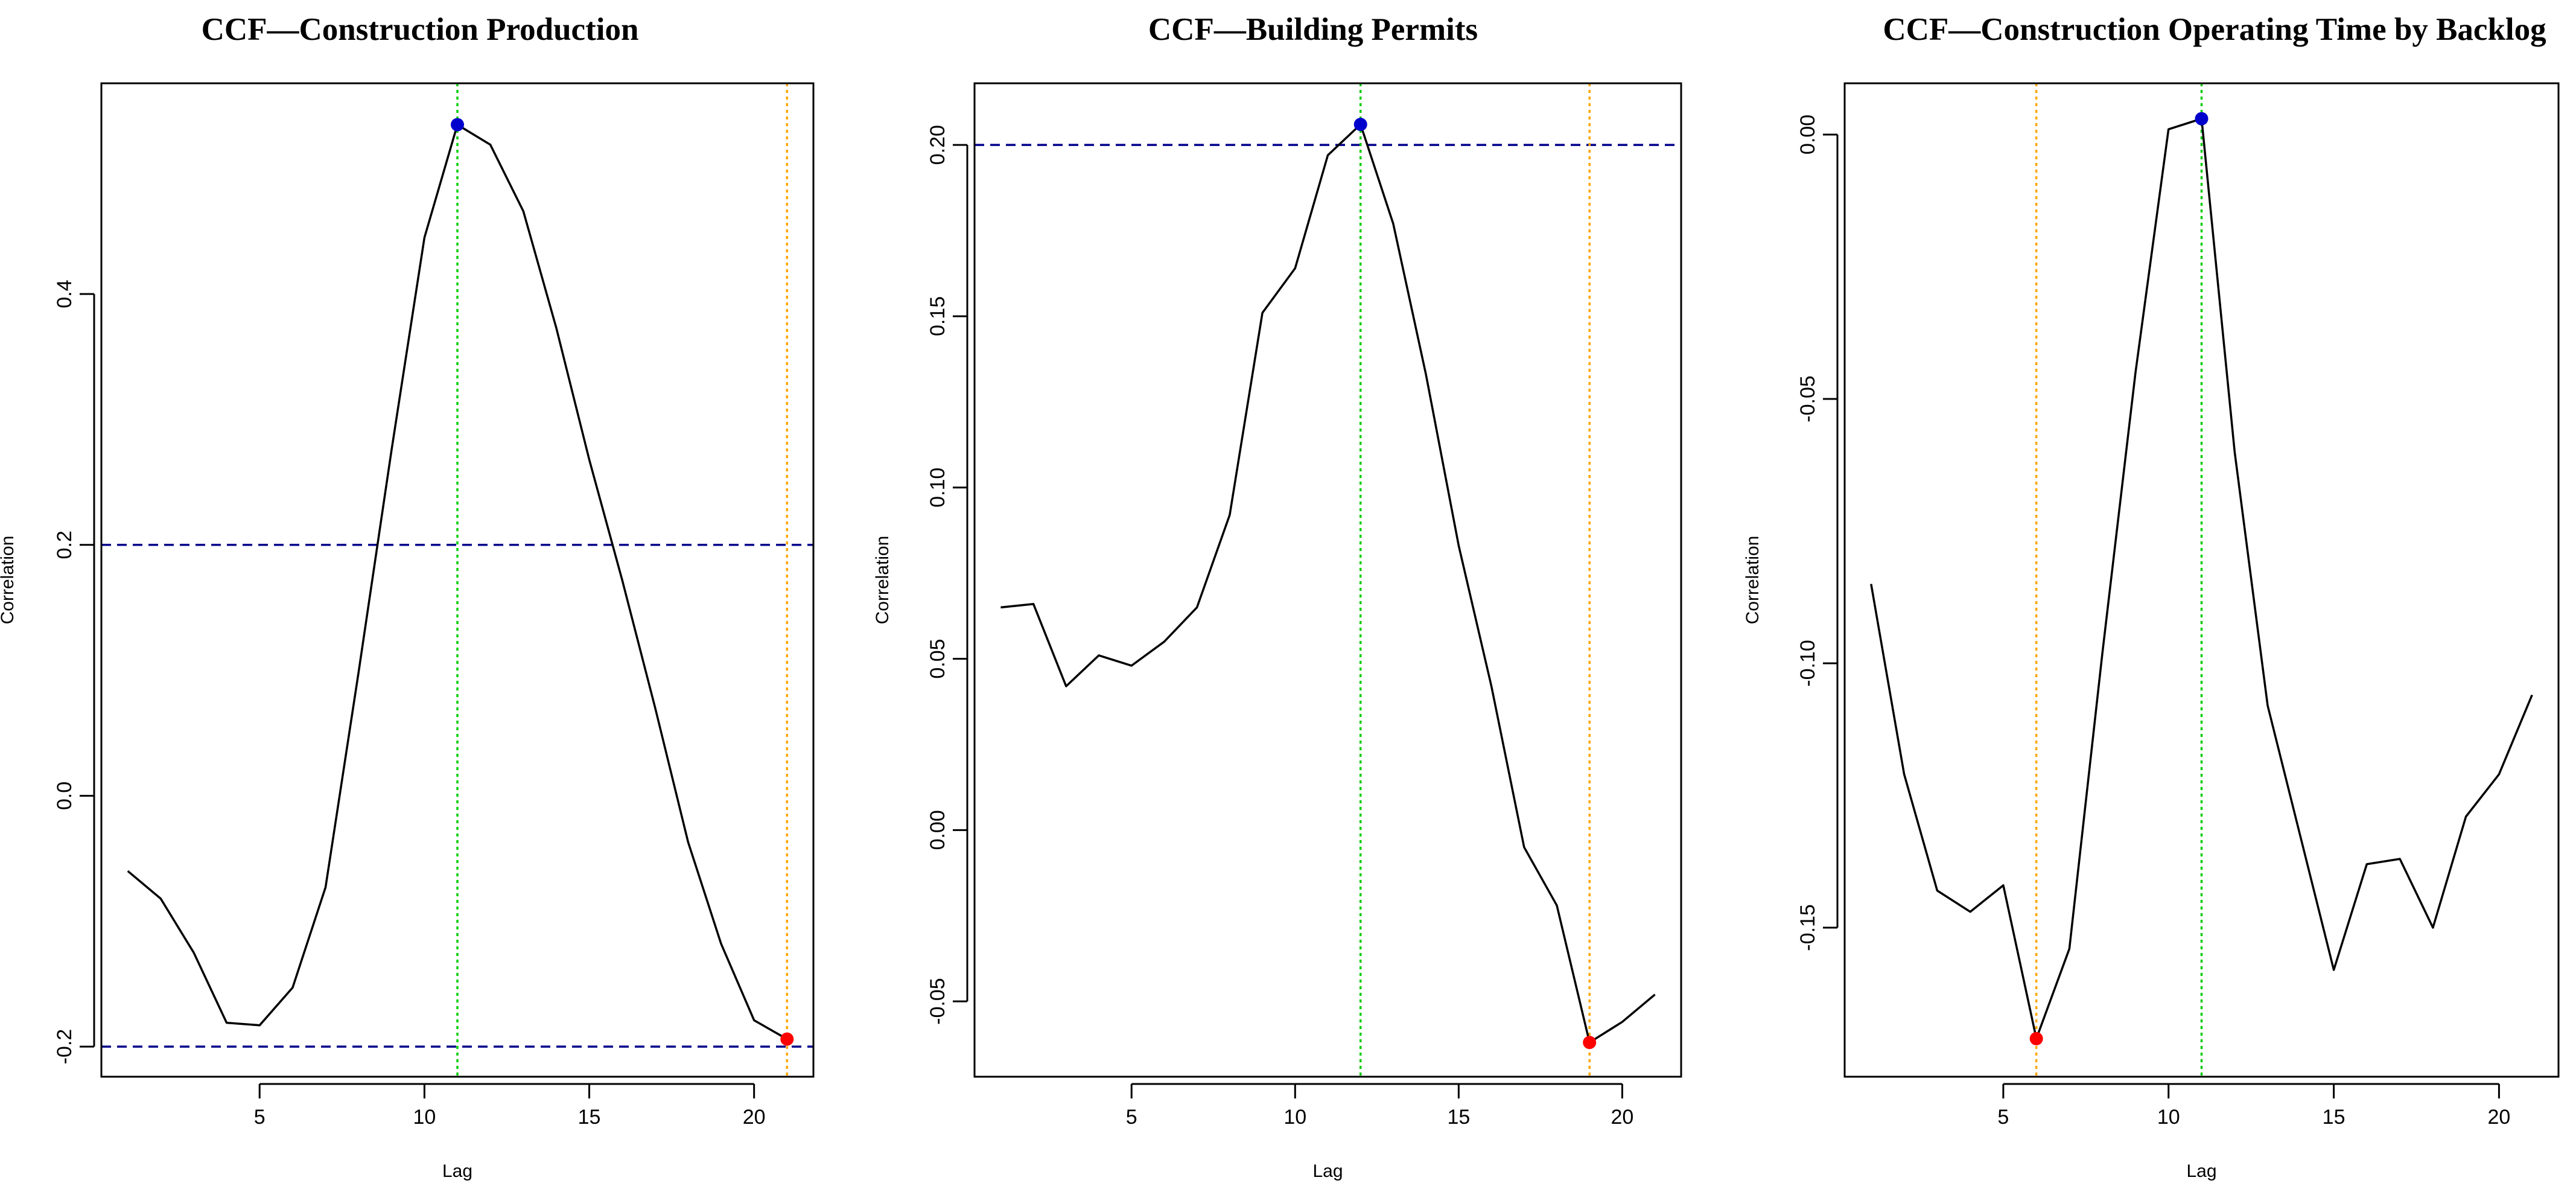 The image size is (2576, 1192). I want to click on y-tick-label: -0.2, so click(64, 1047).